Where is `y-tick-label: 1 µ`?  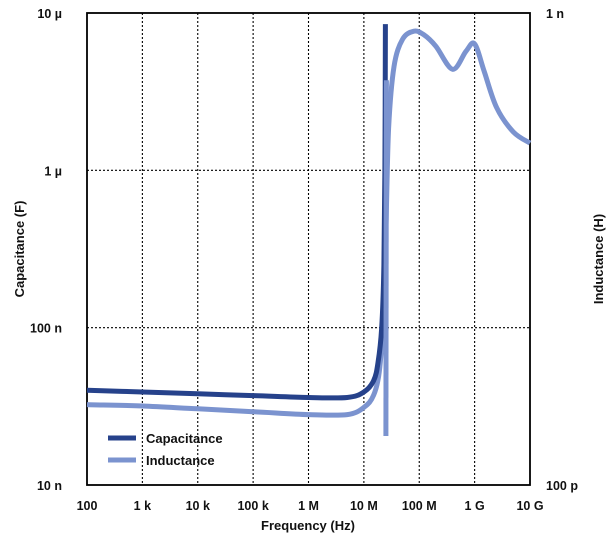 y-tick-label: 1 µ is located at coordinates (53, 171).